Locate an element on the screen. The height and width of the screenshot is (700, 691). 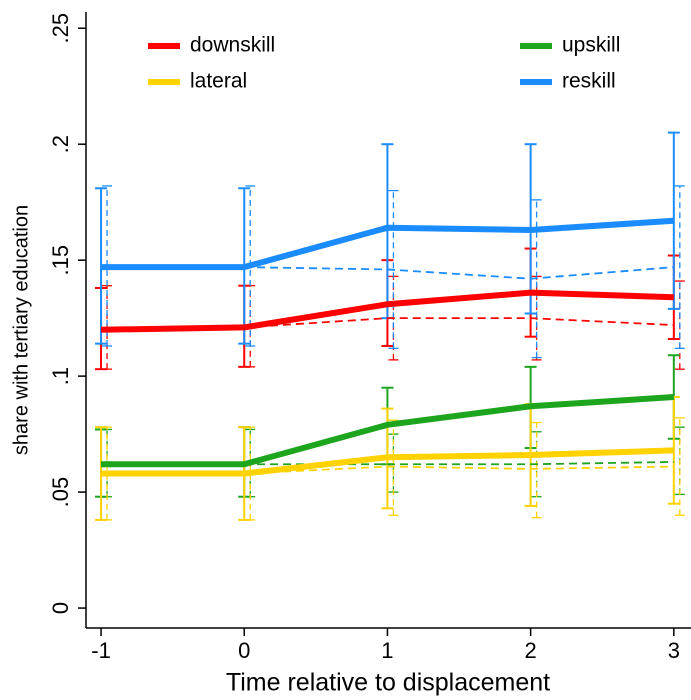
x-tick-label: 3 is located at coordinates (674, 650).